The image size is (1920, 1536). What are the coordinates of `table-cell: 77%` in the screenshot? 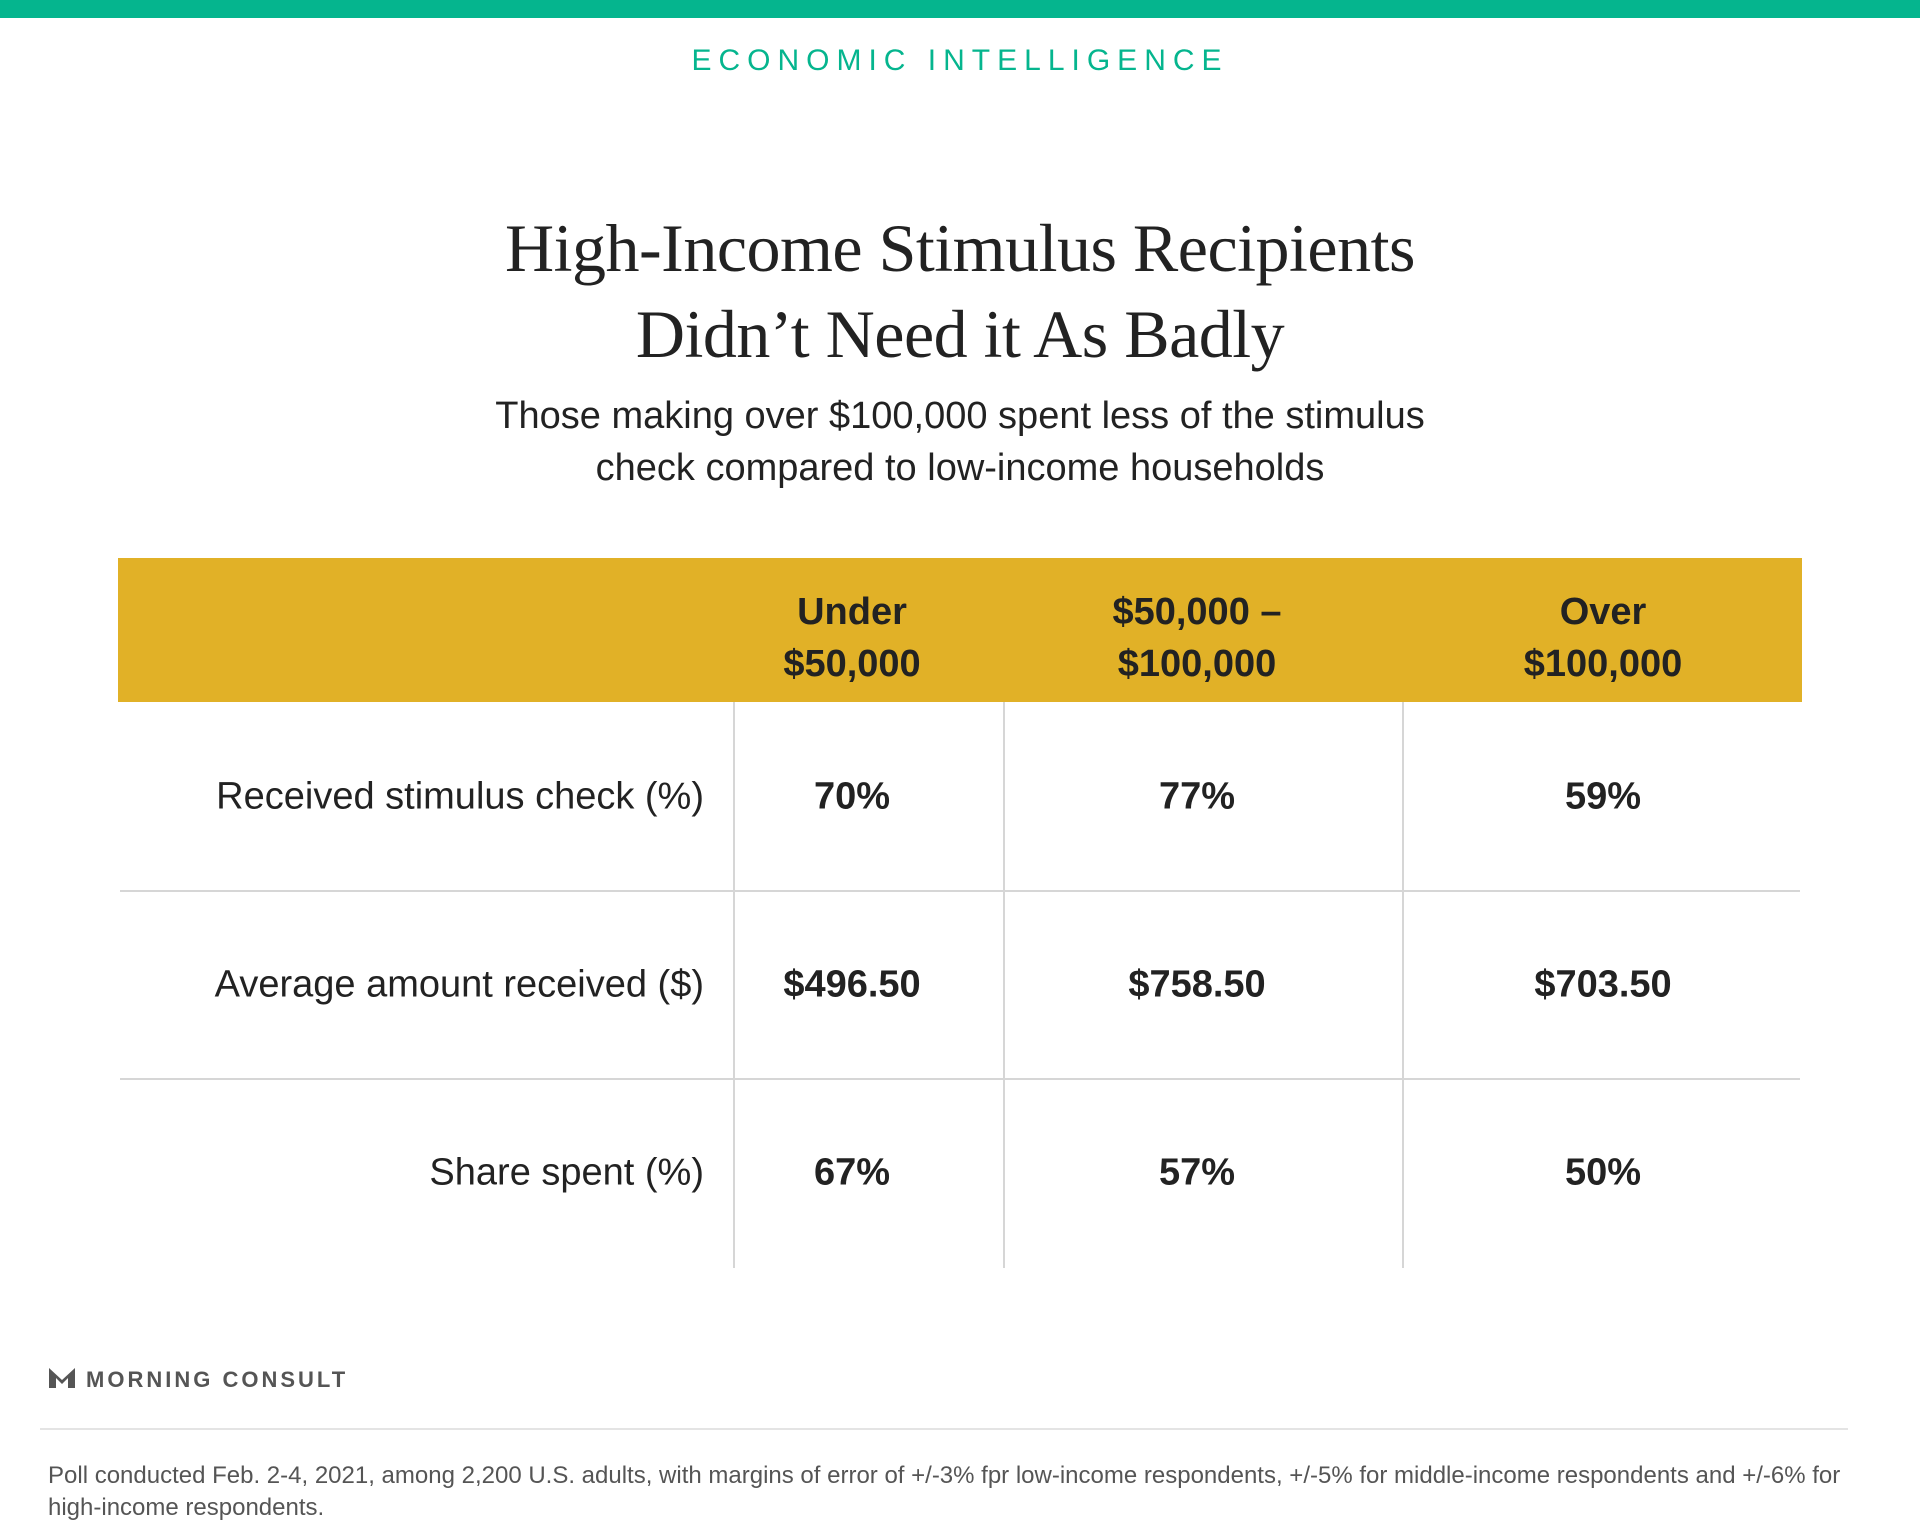 It's located at (1197, 796).